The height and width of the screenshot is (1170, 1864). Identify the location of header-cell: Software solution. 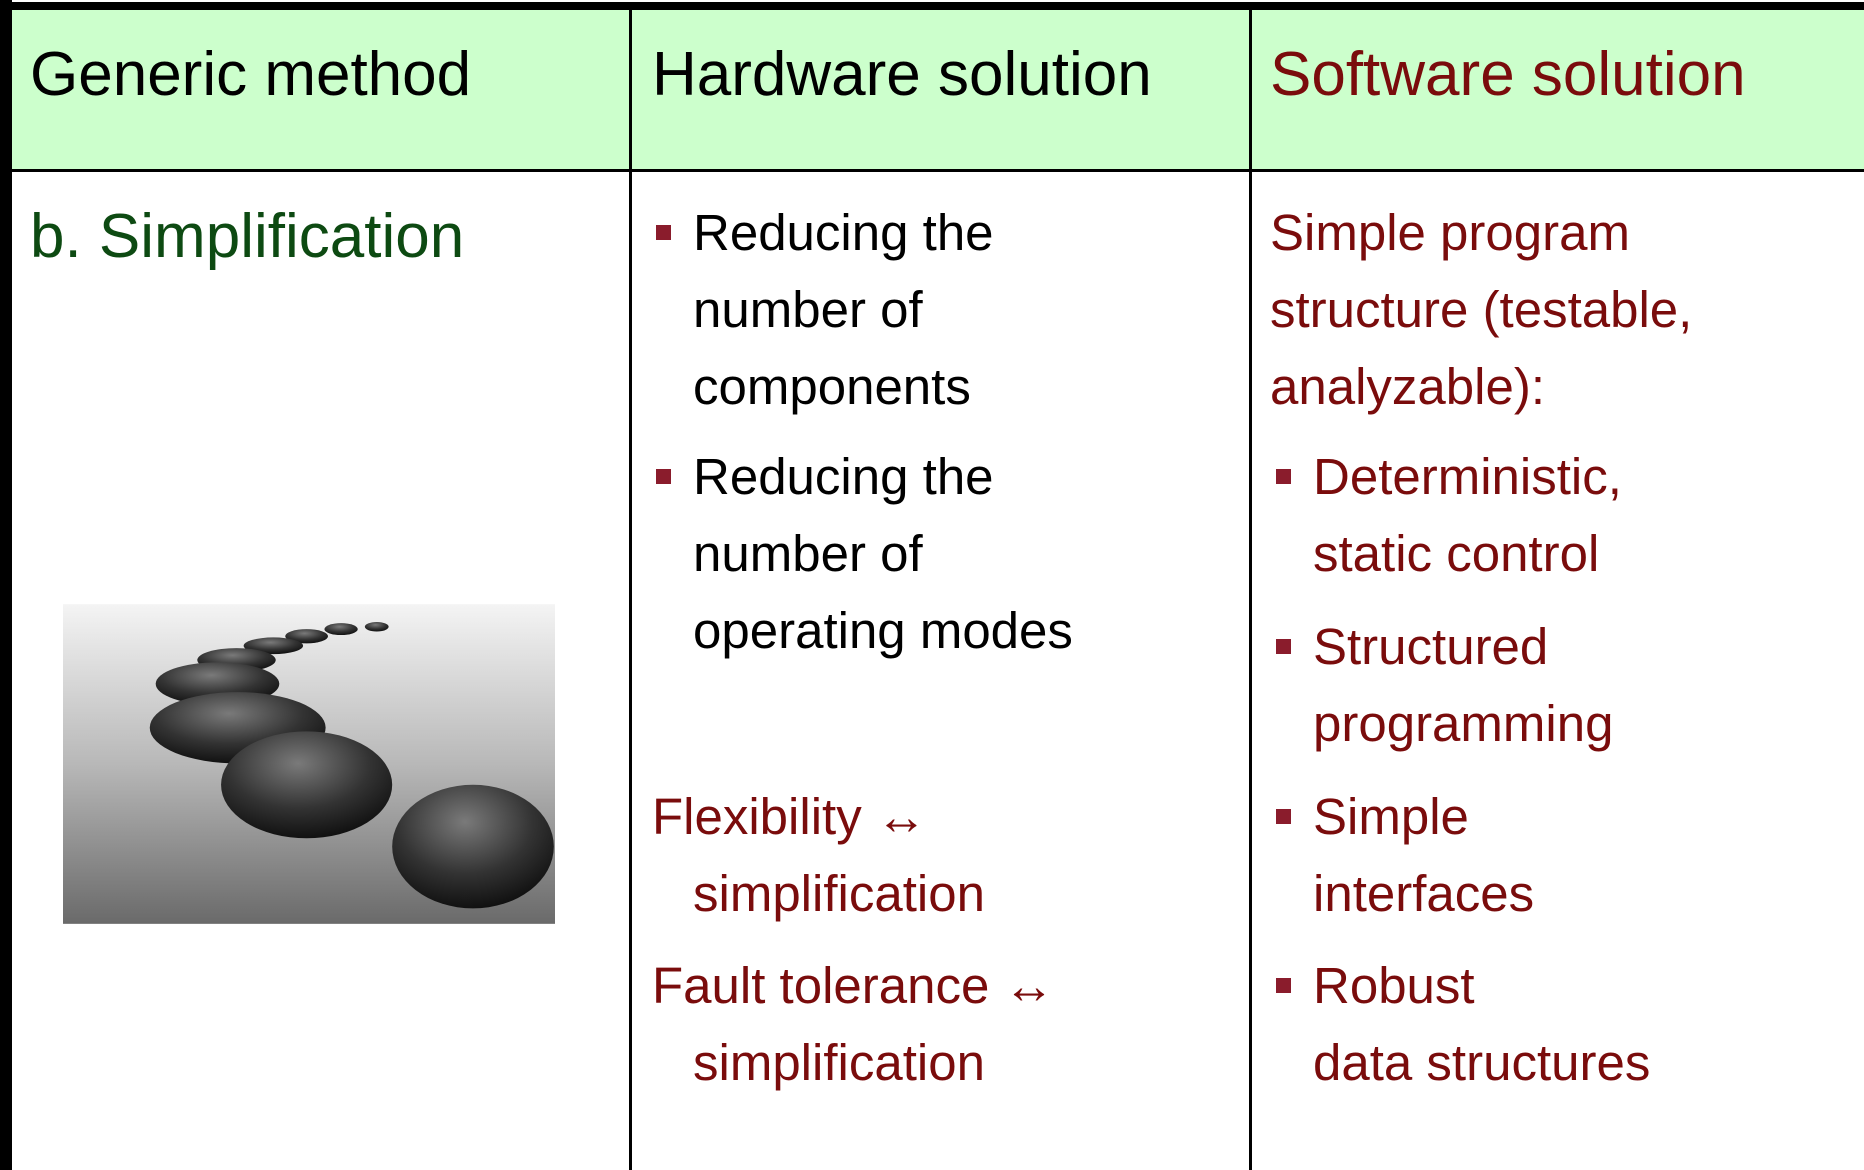
(1508, 74).